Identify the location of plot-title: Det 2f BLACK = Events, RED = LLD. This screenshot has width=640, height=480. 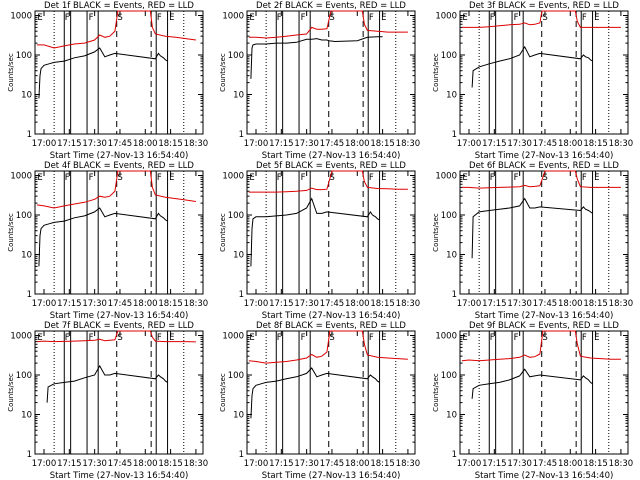
(331, 6).